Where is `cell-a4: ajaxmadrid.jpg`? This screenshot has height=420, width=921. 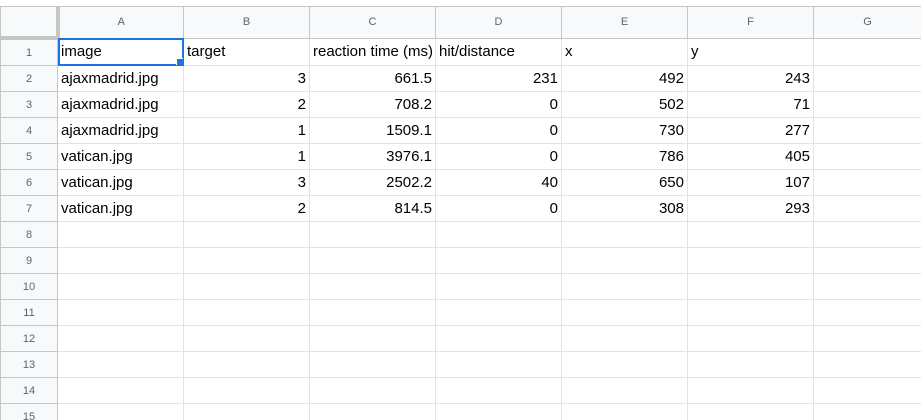
cell-a4: ajaxmadrid.jpg is located at coordinates (120, 130).